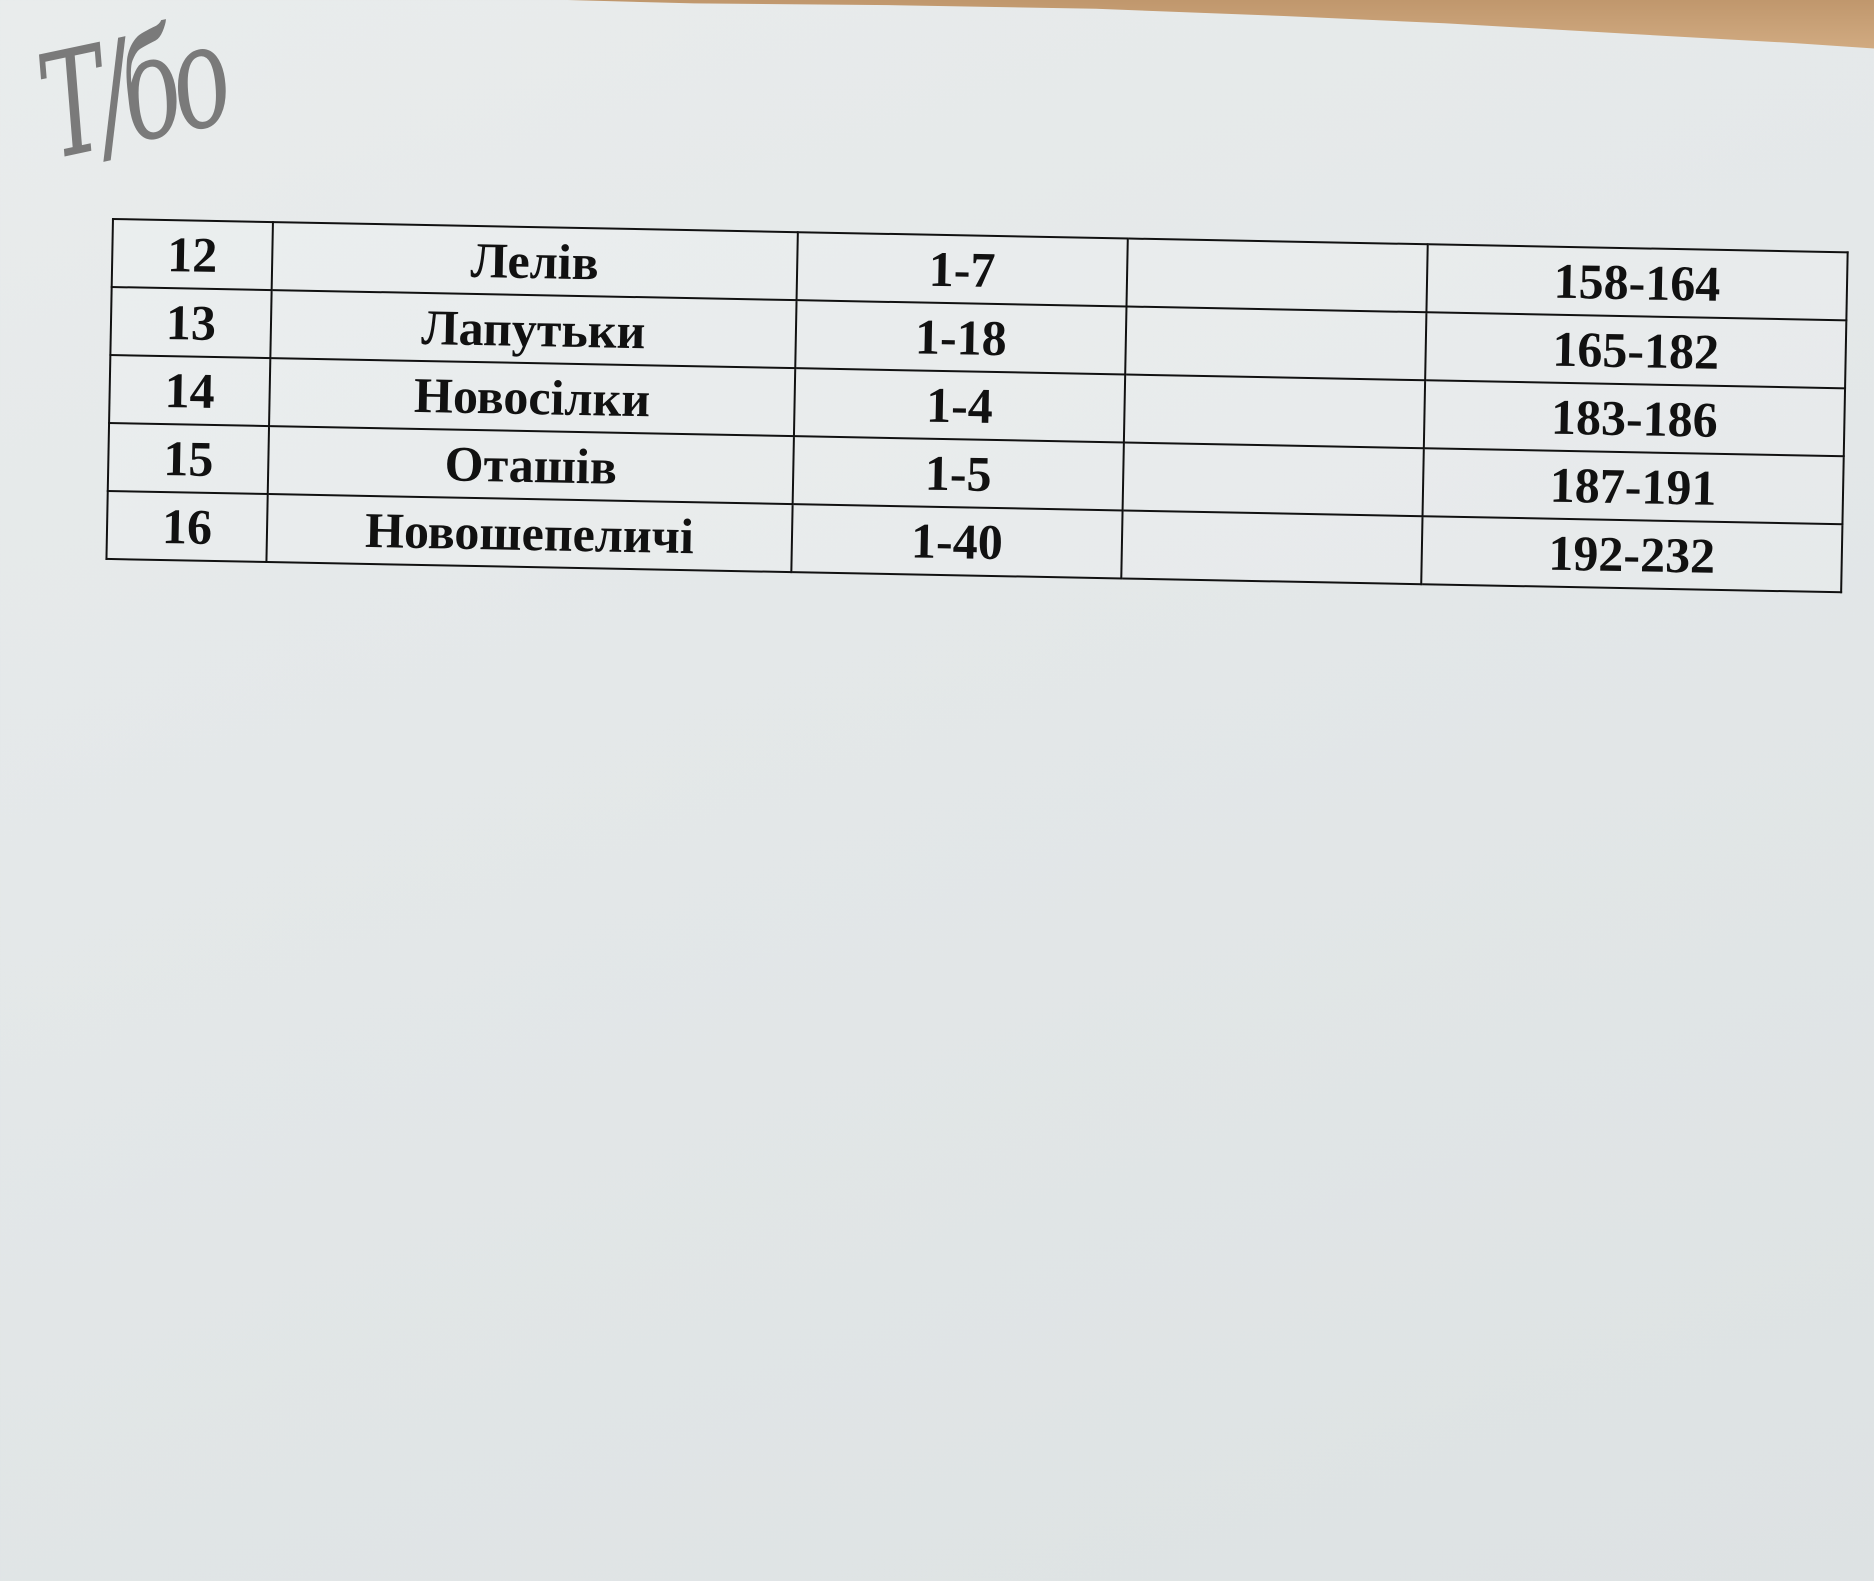  What do you see at coordinates (1633, 486) in the screenshot?
I see `cell-pages: 187-191` at bounding box center [1633, 486].